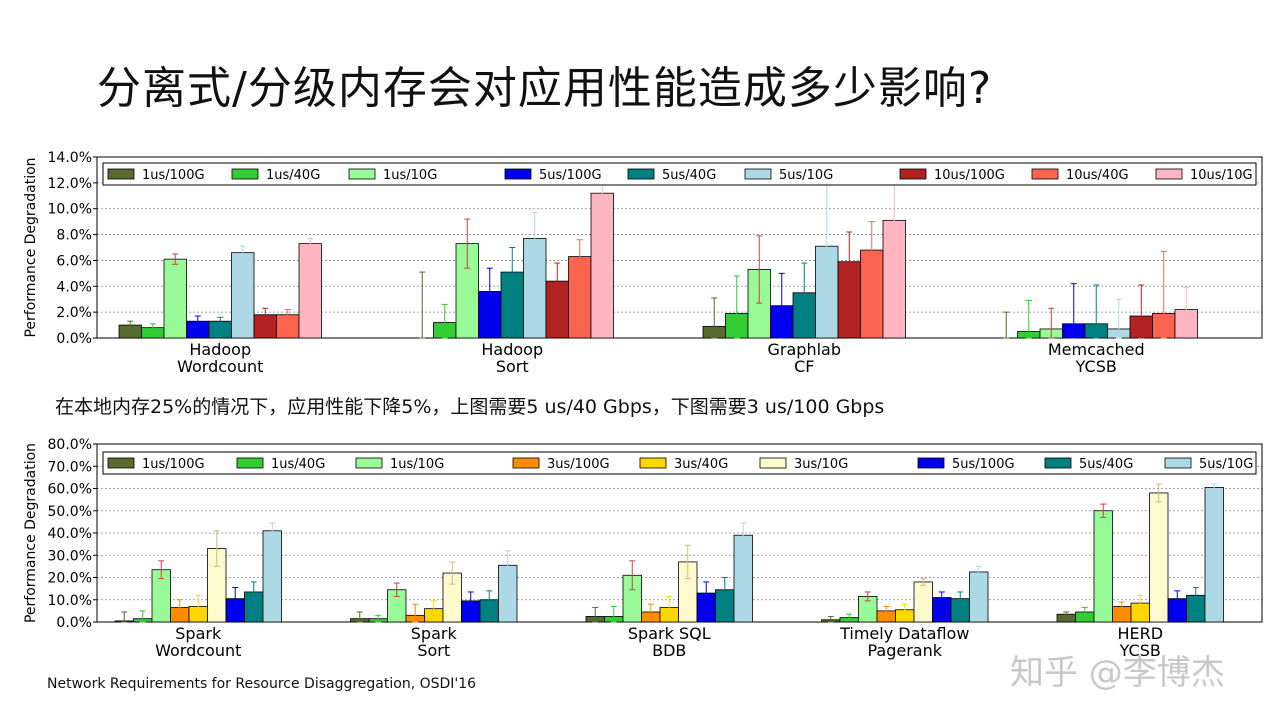  I want to click on category-label: BDB, so click(669, 650).